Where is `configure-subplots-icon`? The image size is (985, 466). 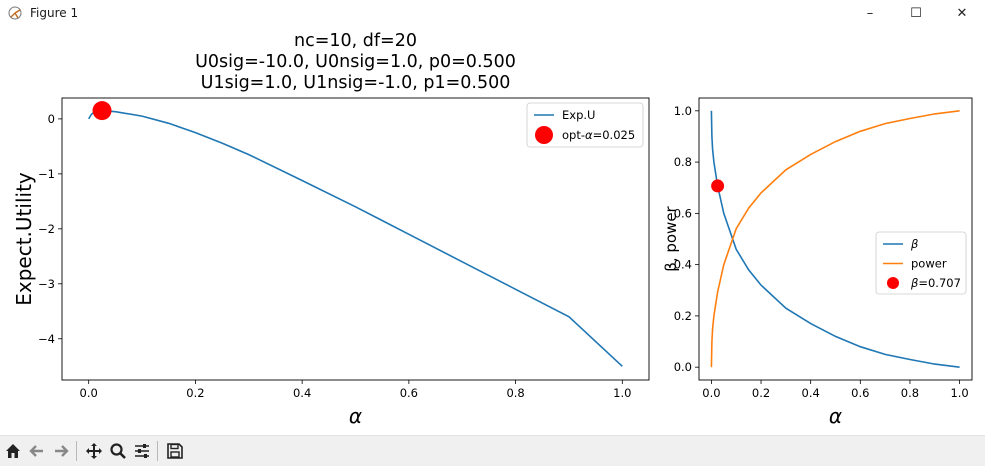 configure-subplots-icon is located at coordinates (142, 451).